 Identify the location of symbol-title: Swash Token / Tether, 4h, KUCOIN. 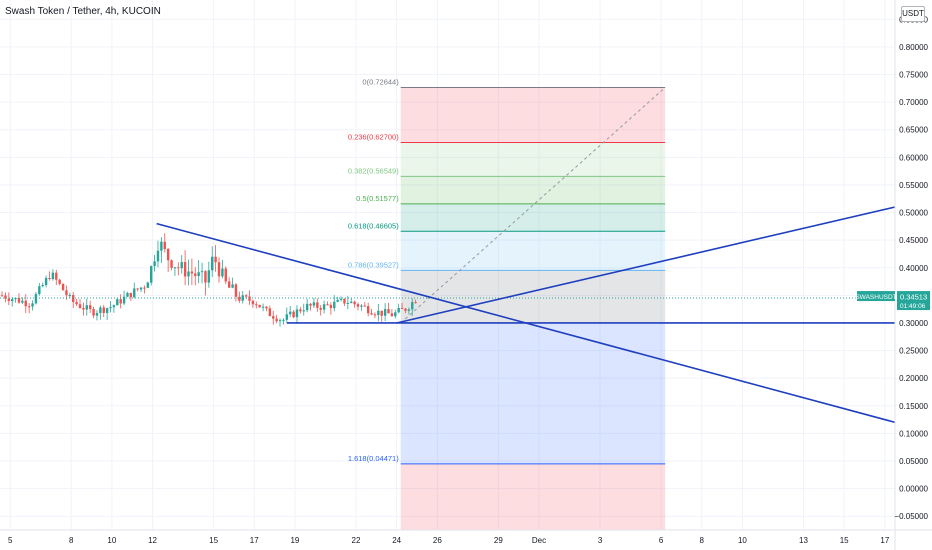
(83, 11).